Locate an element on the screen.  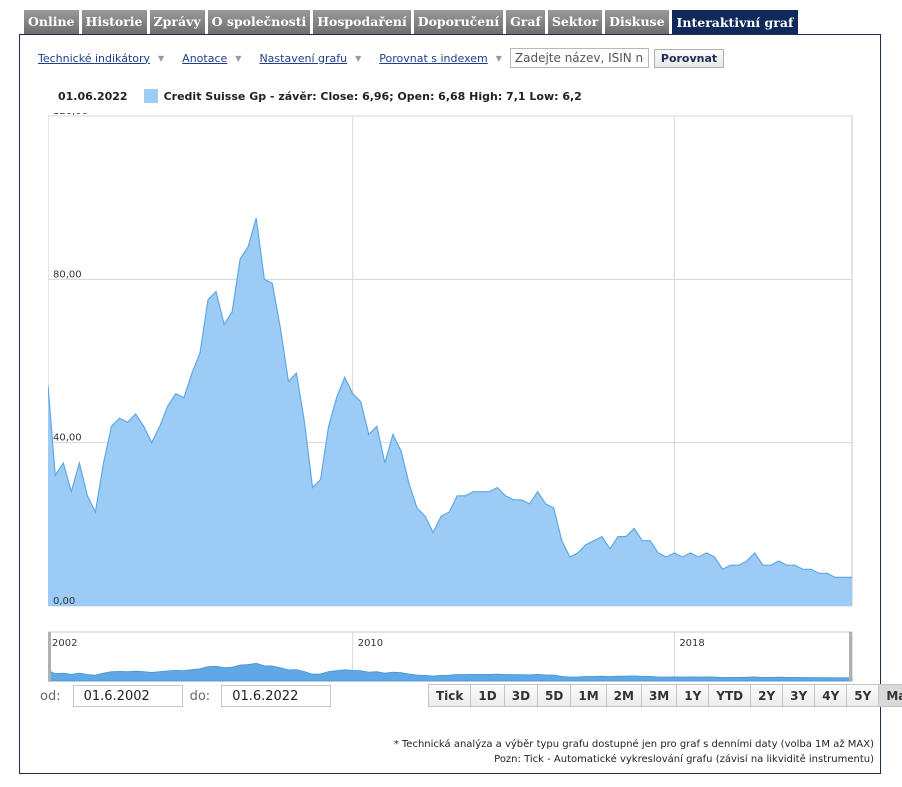
tab-diskuse: Diskuse is located at coordinates (637, 22).